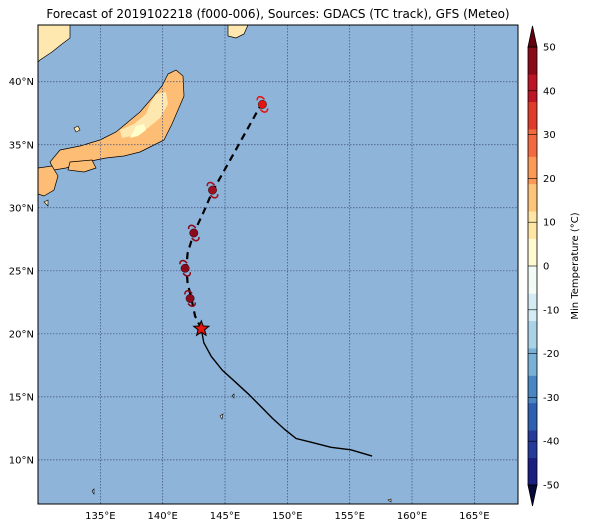 The image size is (592, 529). Describe the element at coordinates (162, 516) in the screenshot. I see `longitude-tick-label: 140°E` at that location.